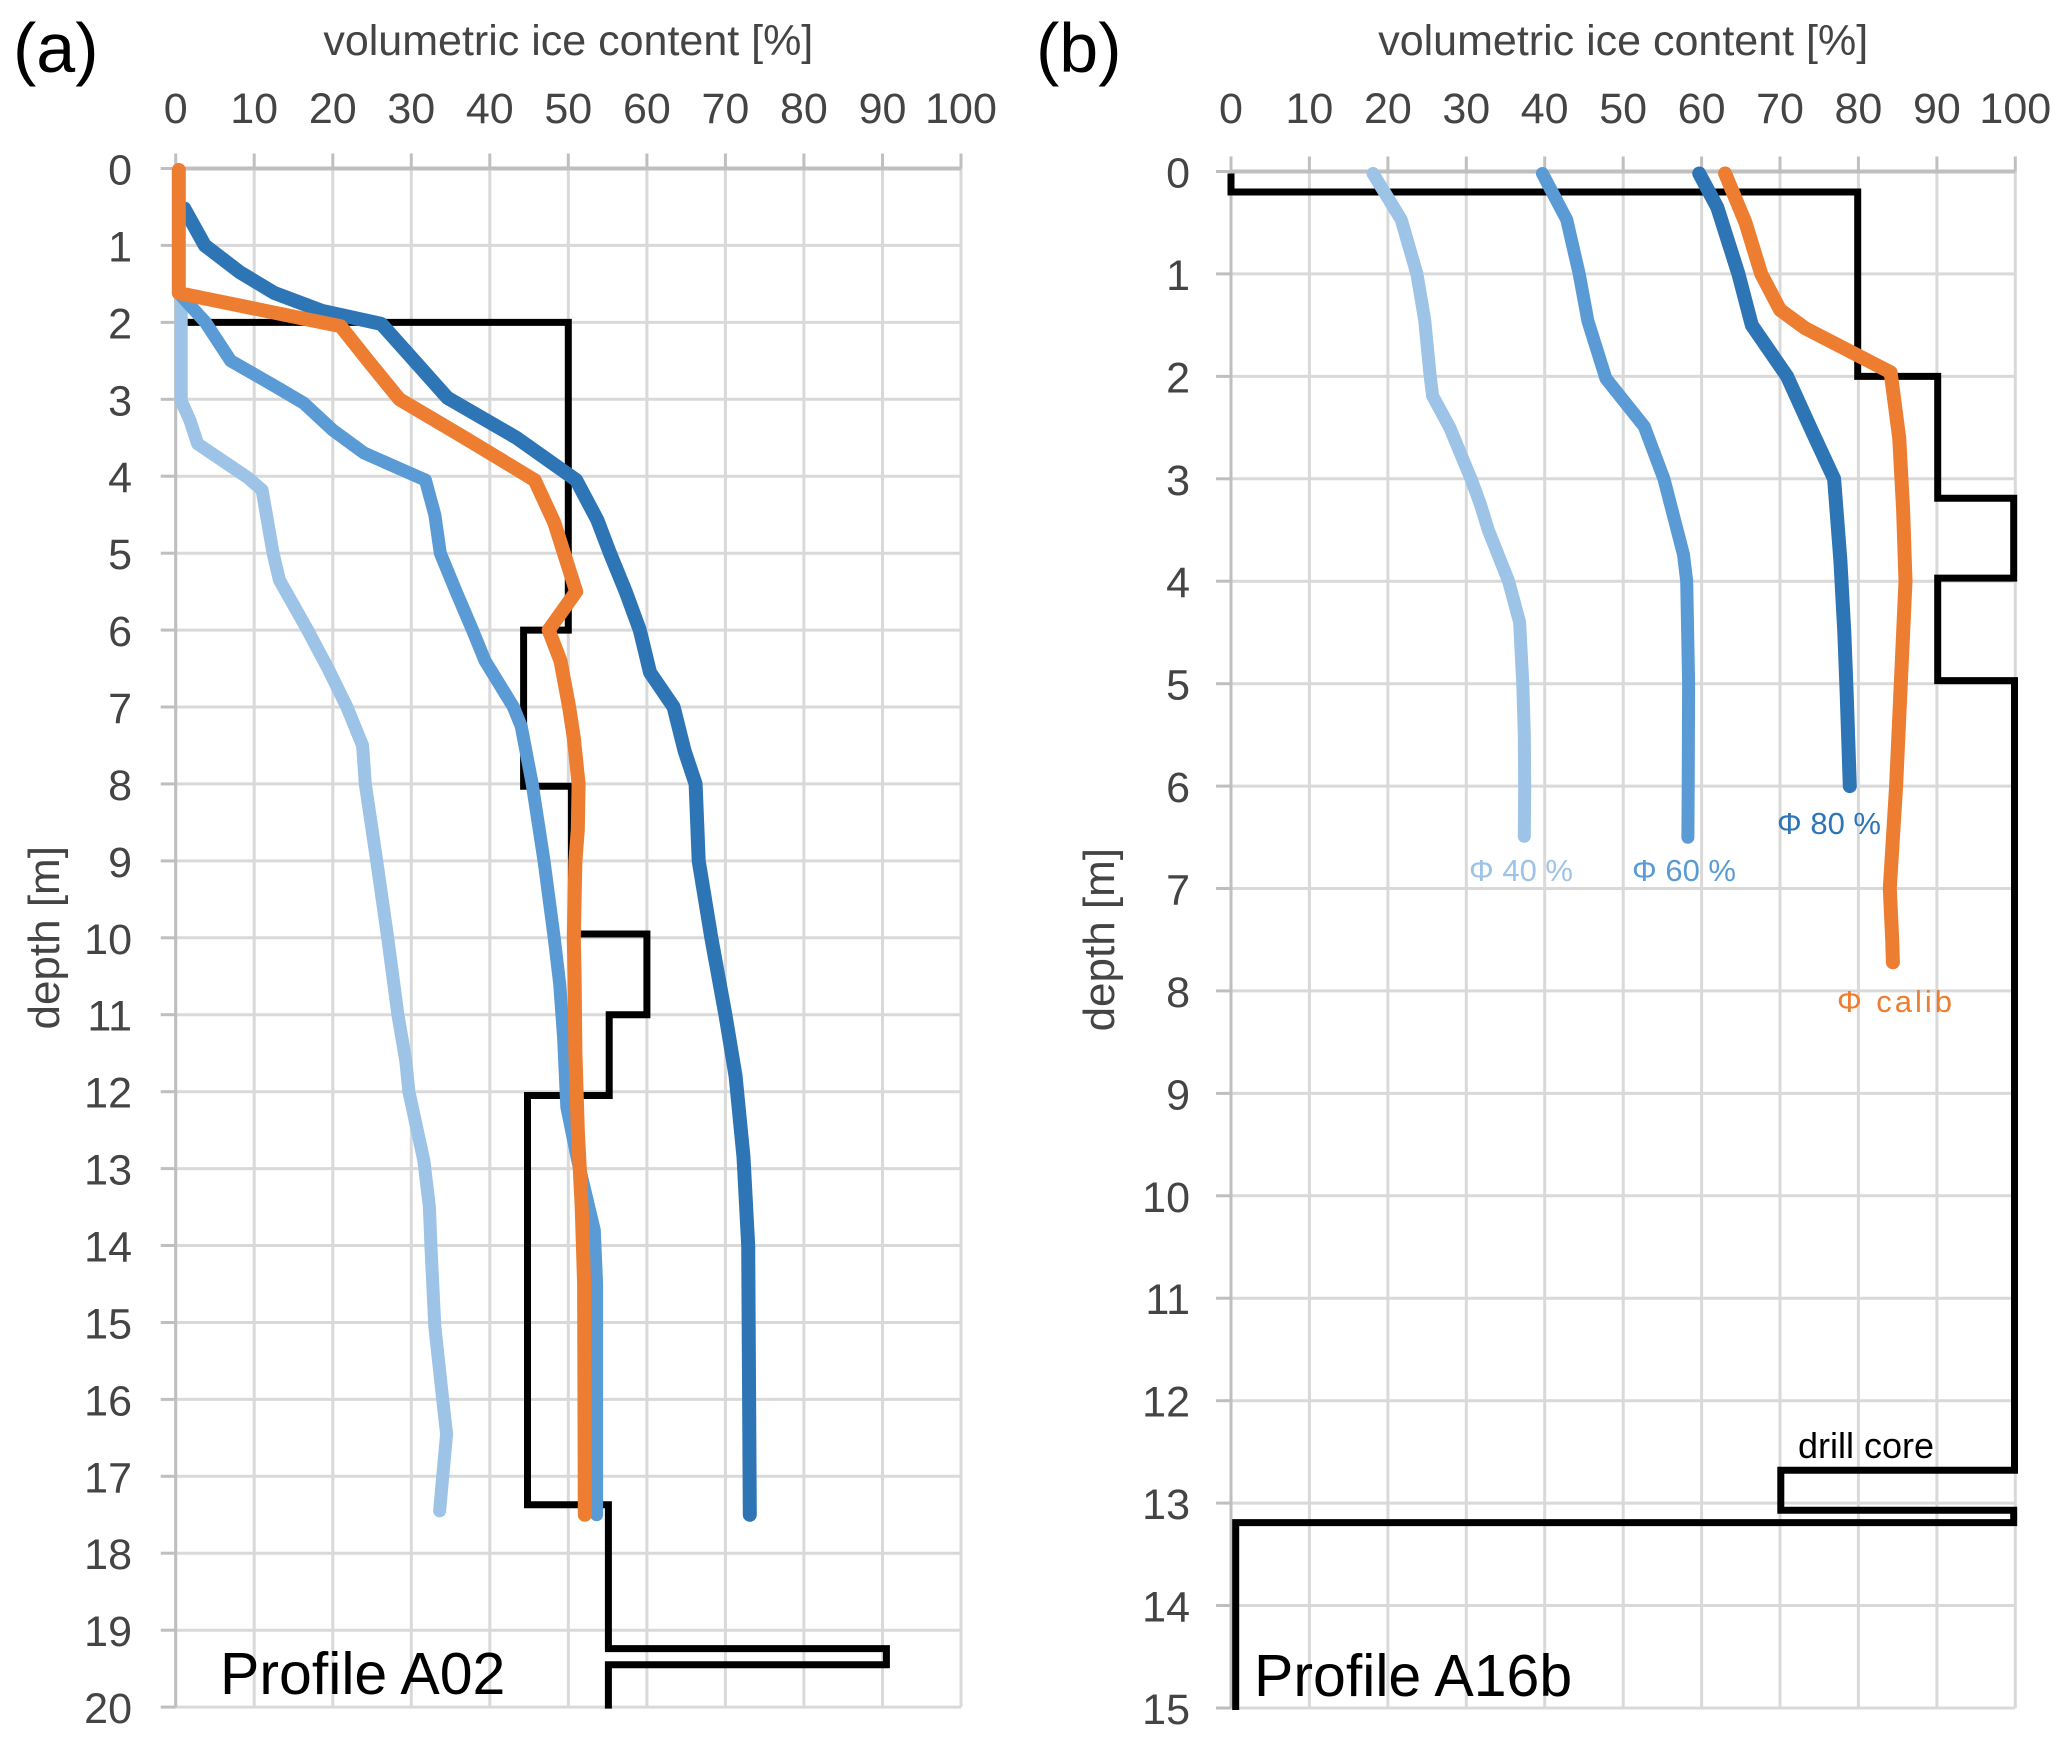  Describe the element at coordinates (56, 48) in the screenshot. I see `svg-text: (a)` at that location.